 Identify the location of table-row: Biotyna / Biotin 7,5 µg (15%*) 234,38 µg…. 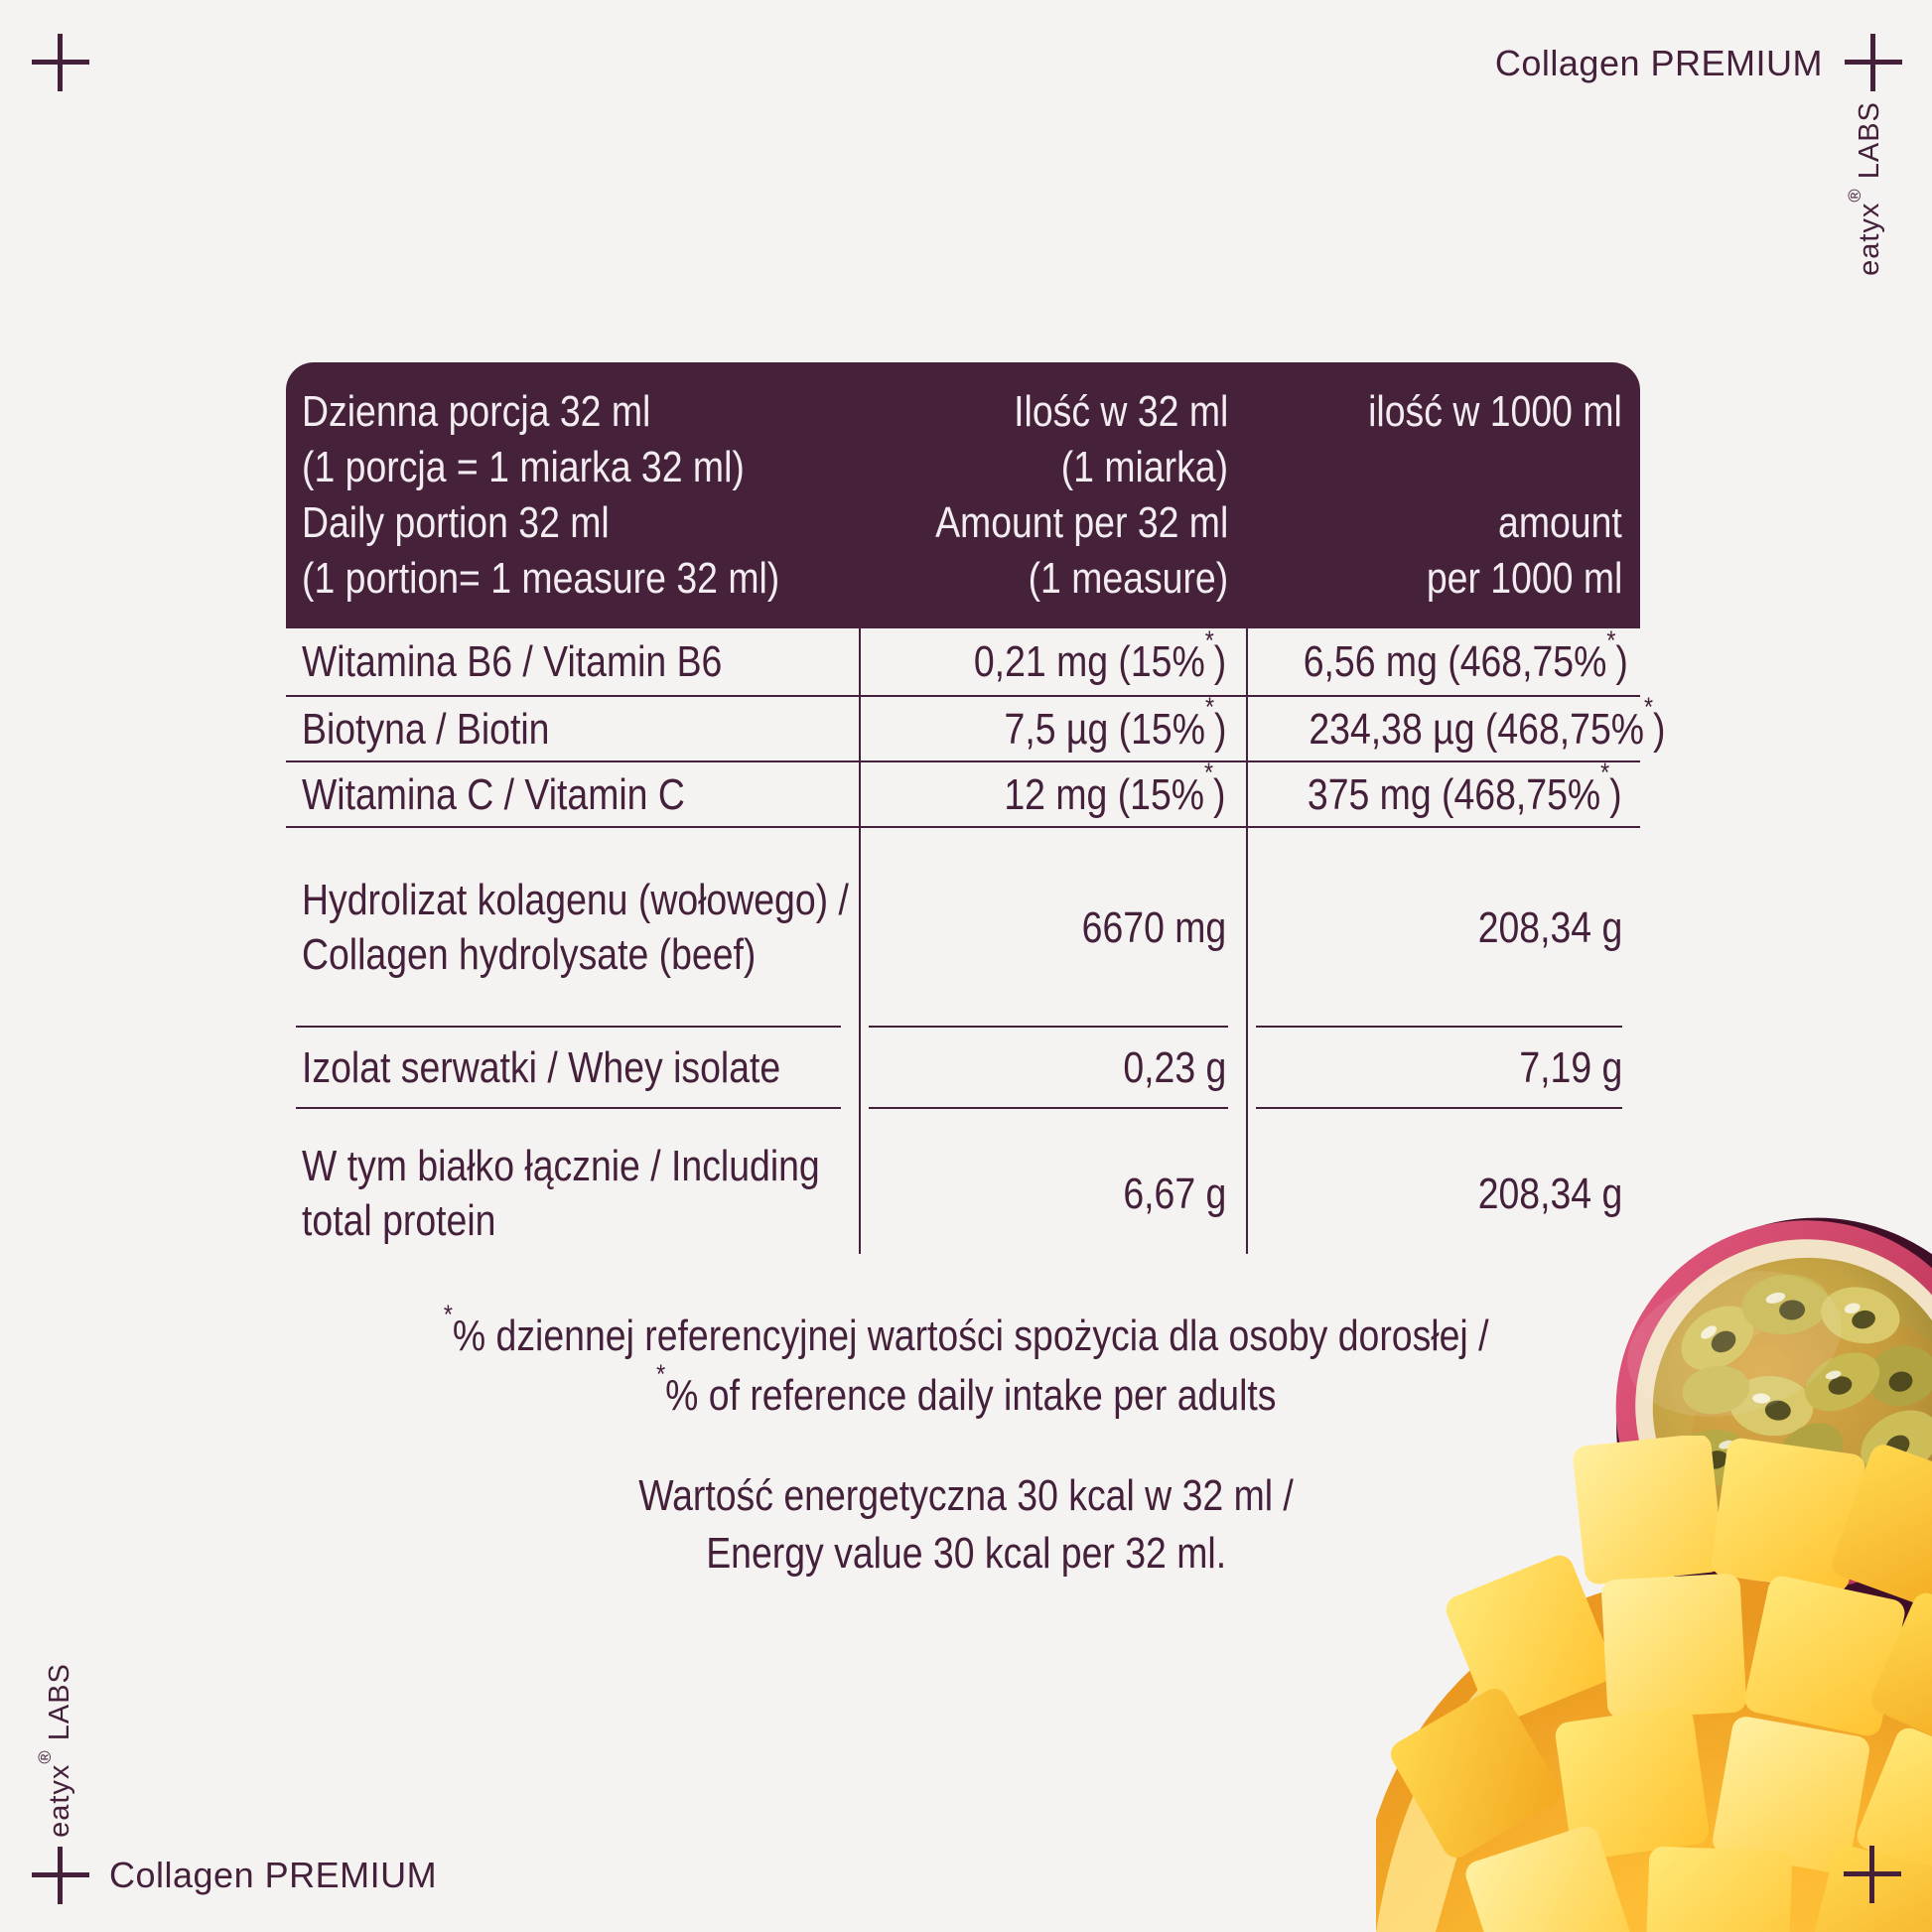
(976, 727).